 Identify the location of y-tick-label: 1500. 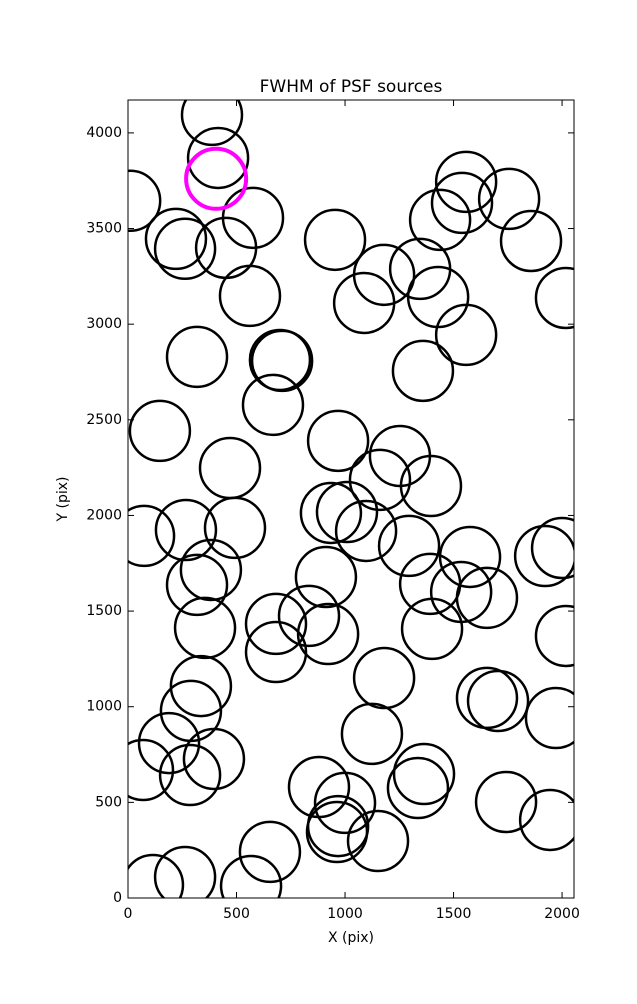
(104, 611).